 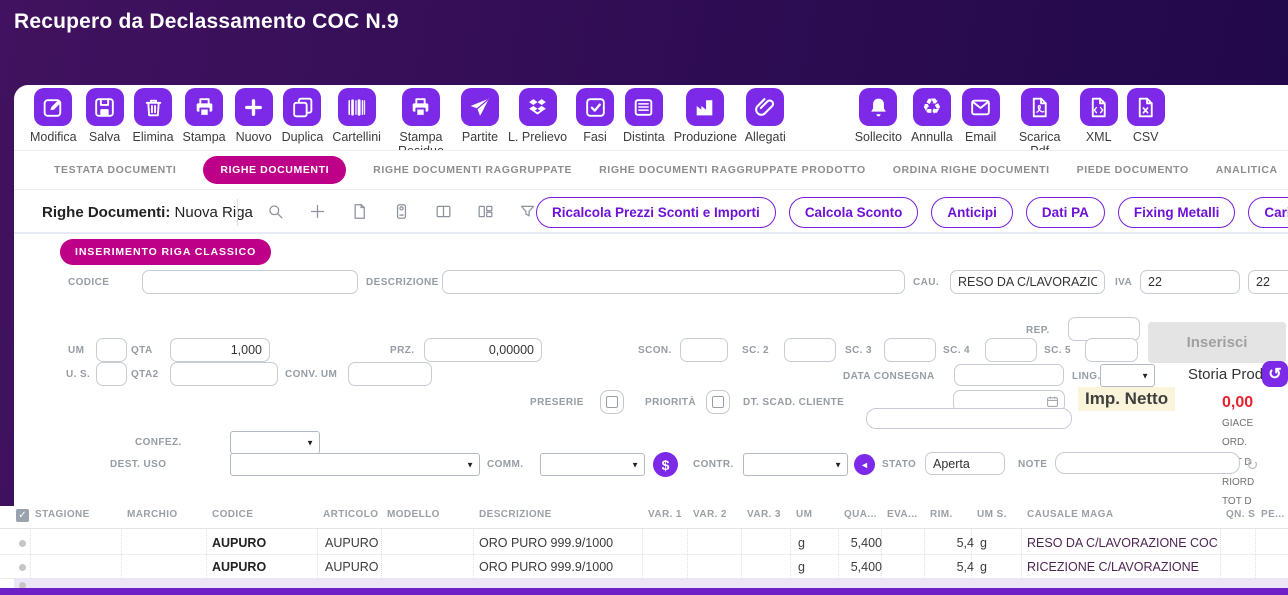 I want to click on toolbar-csv: CSV, so click(x=1145, y=116).